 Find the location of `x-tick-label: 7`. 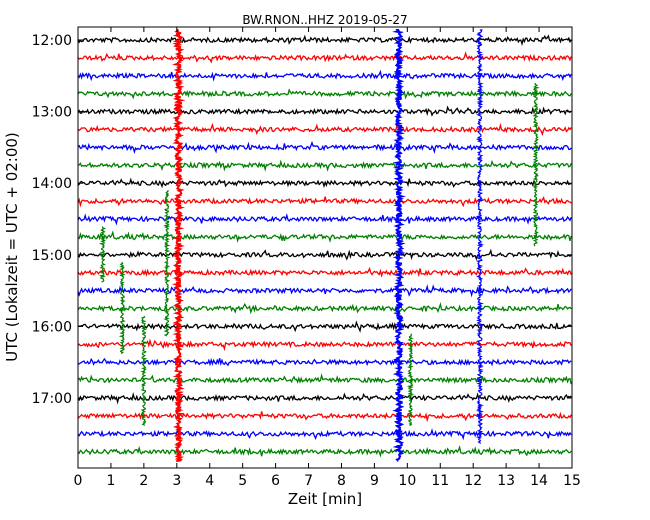

x-tick-label: 7 is located at coordinates (308, 481).